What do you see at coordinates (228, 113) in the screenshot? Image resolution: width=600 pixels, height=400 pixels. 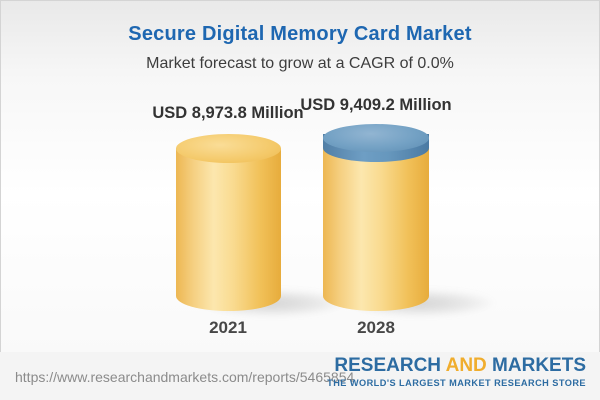 I see `value-label-2021: USD 8,973.8 Million` at bounding box center [228, 113].